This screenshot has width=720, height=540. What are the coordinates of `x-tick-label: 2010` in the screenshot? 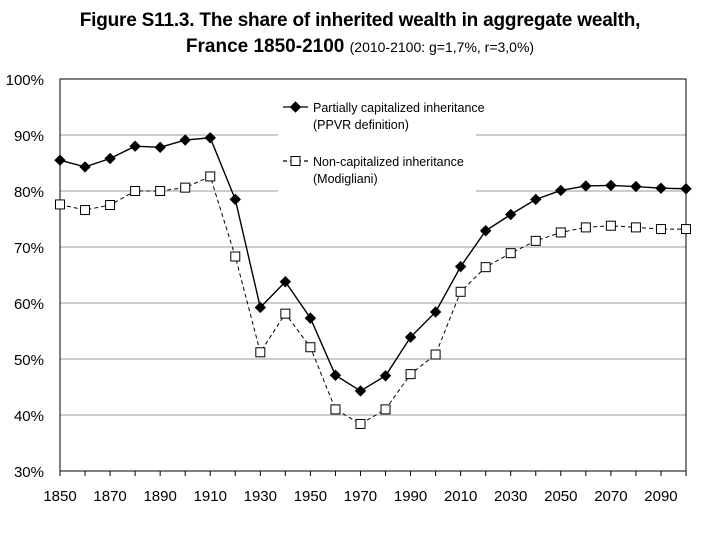 It's located at (460, 496).